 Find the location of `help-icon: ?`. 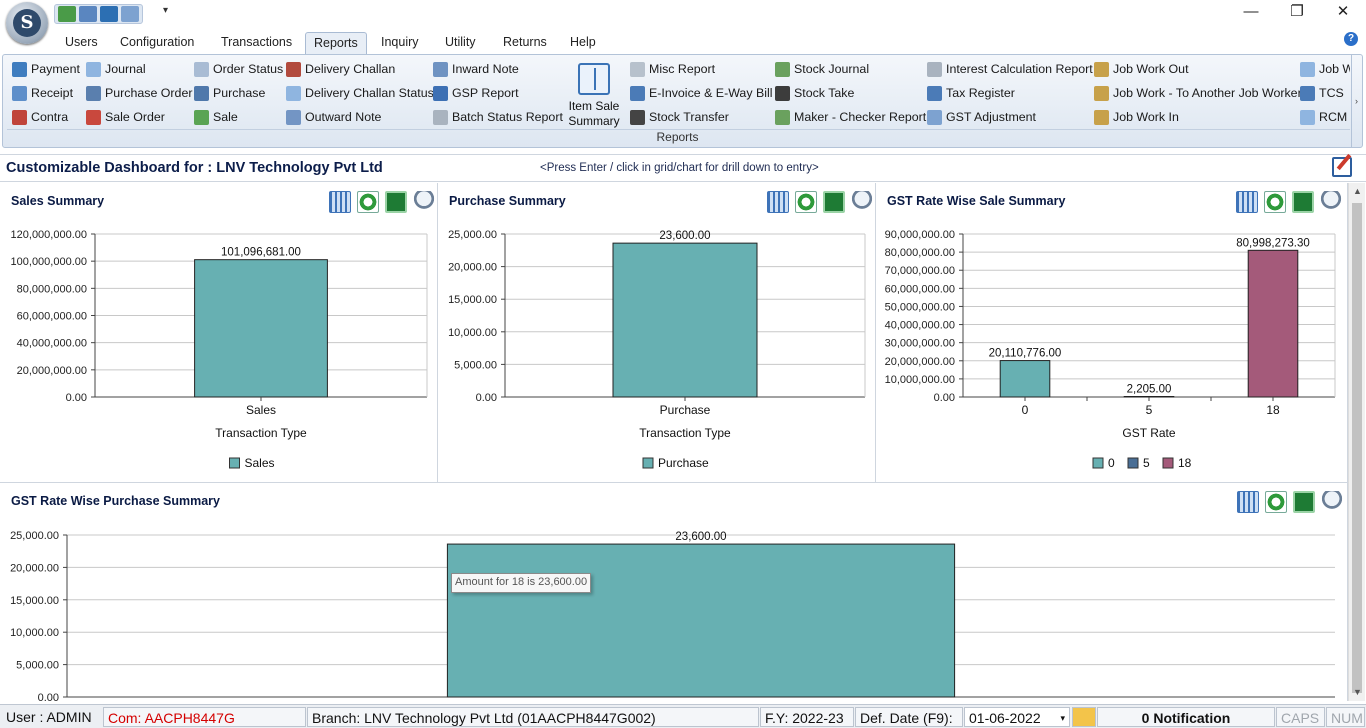

help-icon: ? is located at coordinates (1351, 39).